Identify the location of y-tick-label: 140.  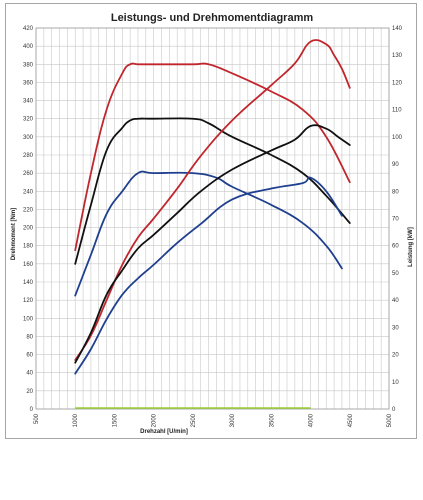
(28, 283).